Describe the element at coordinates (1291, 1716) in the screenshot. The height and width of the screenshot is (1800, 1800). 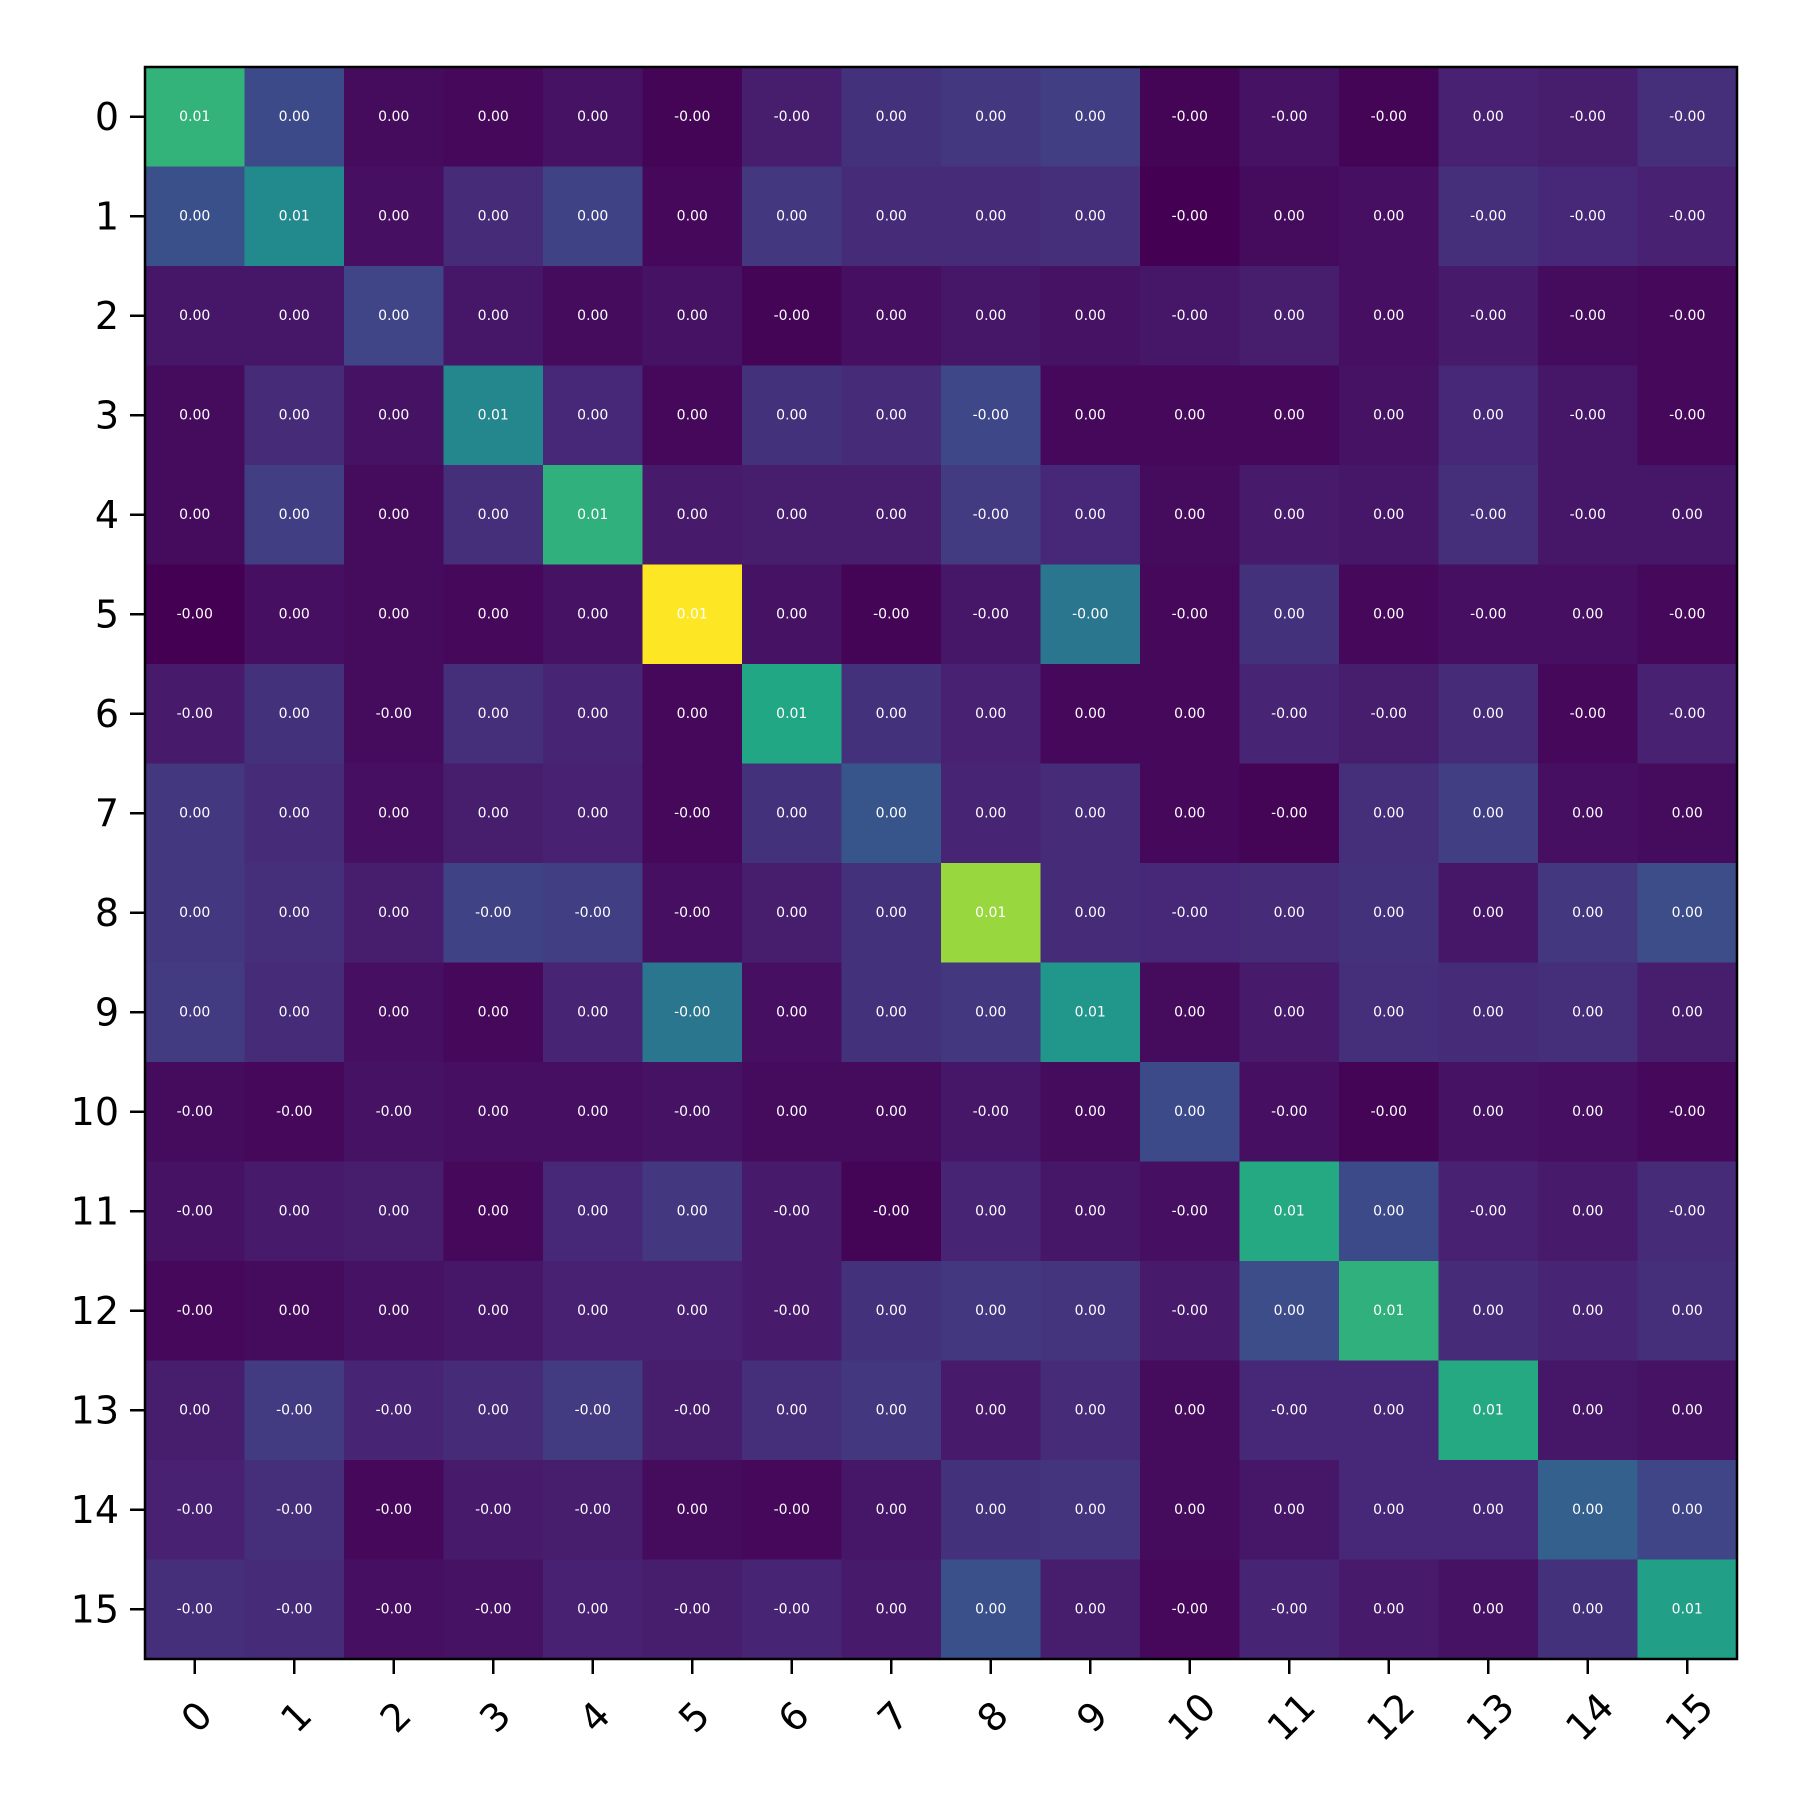
I see `x-tick-label: 11` at that location.